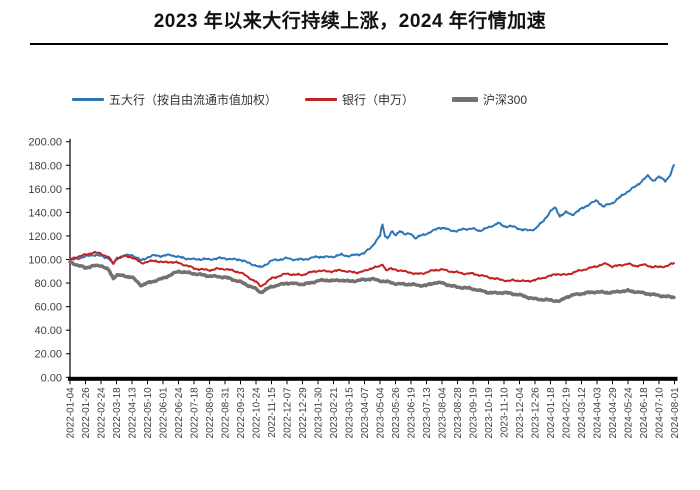 The width and height of the screenshot is (700, 490). I want to click on x-axis-line, so click(373, 378).